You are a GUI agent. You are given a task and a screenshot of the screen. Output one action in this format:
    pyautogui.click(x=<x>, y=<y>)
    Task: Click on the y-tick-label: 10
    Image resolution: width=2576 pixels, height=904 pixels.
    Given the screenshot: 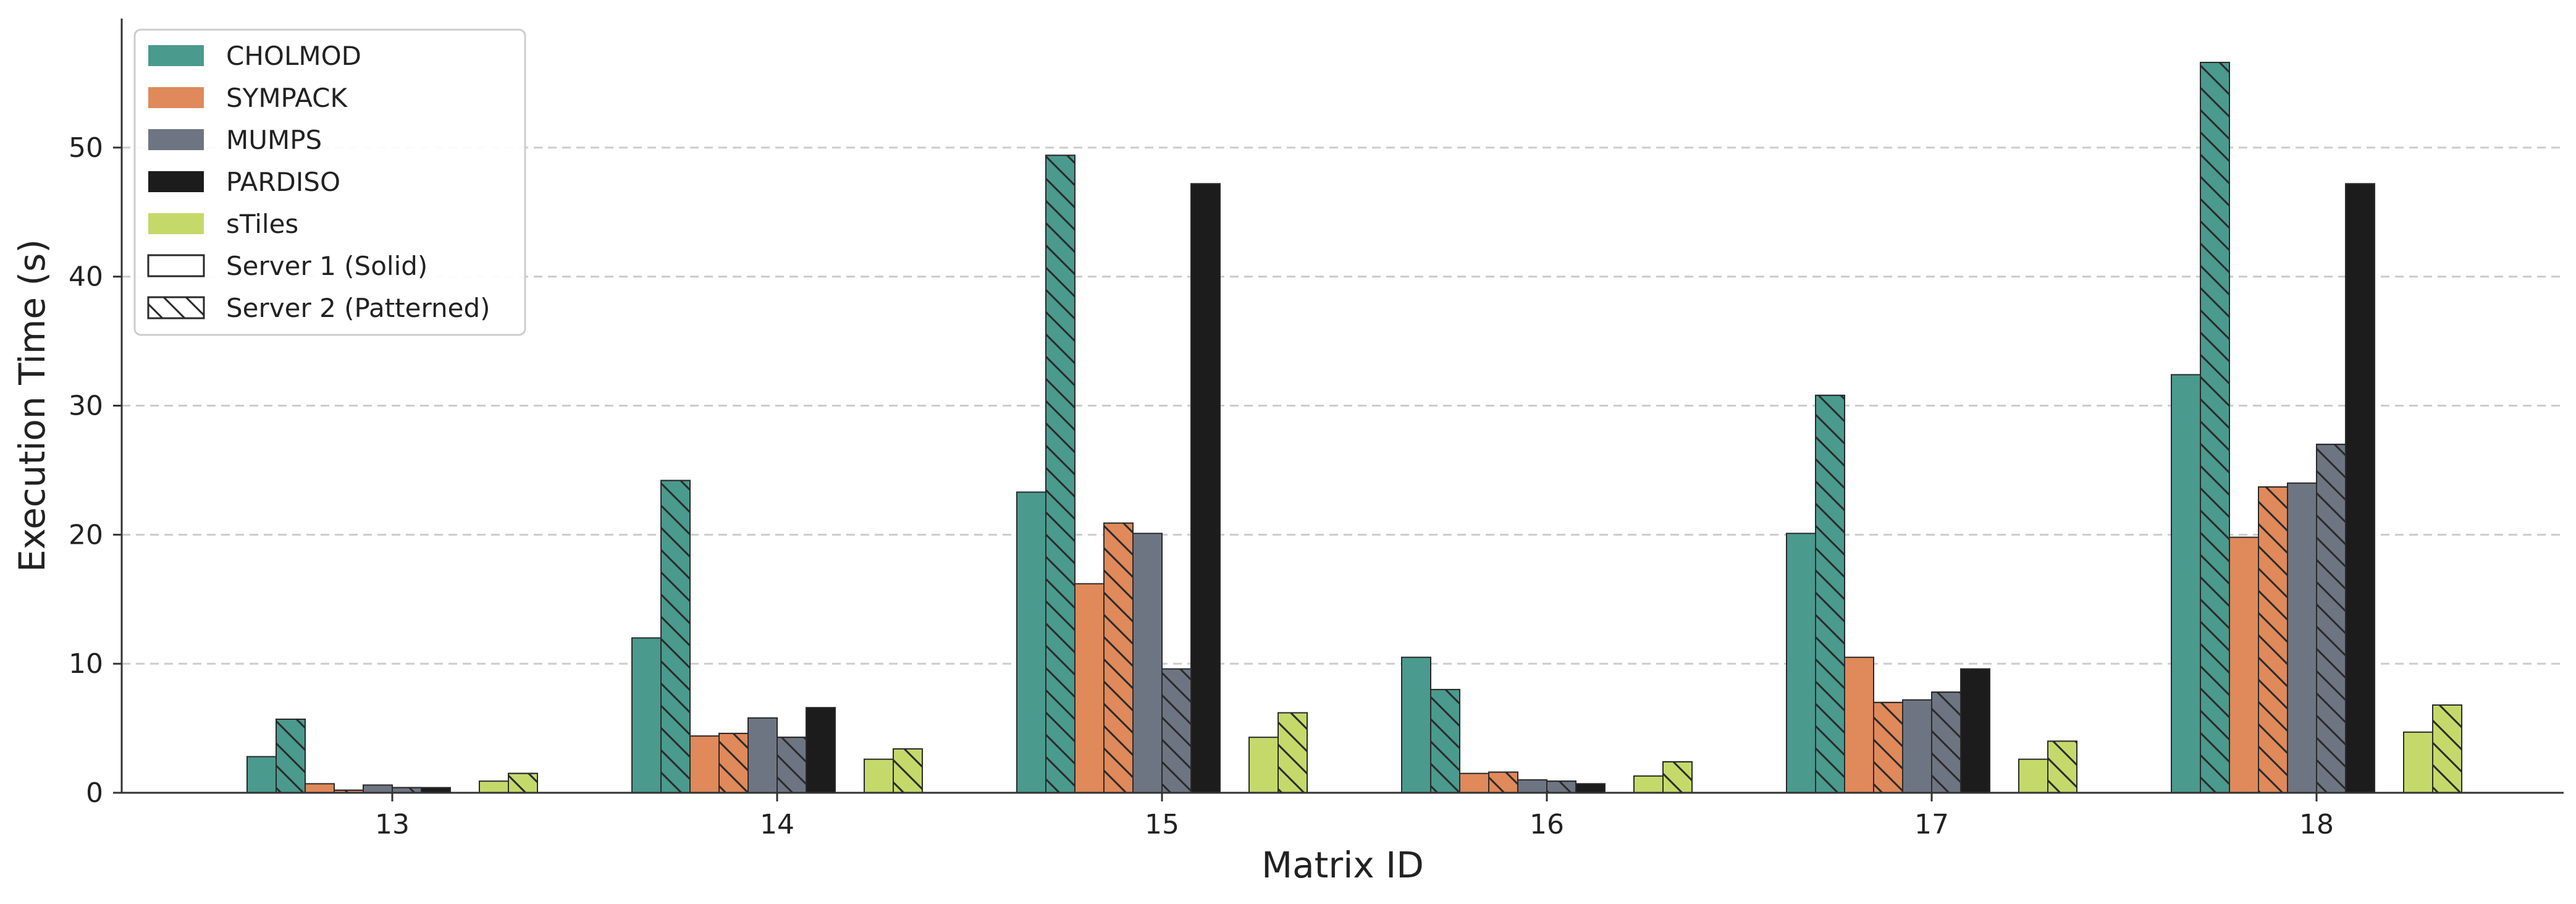 What is the action you would take?
    pyautogui.click(x=86, y=664)
    